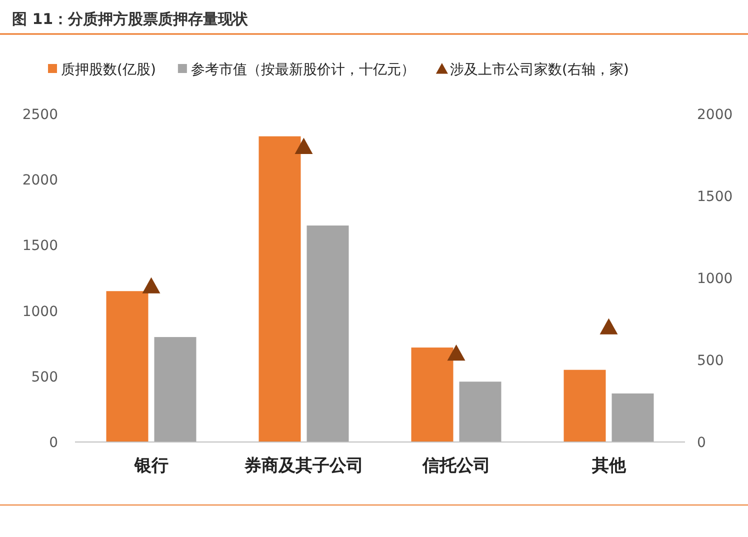  Describe the element at coordinates (40, 115) in the screenshot. I see `y-tick-label: 2500` at that location.